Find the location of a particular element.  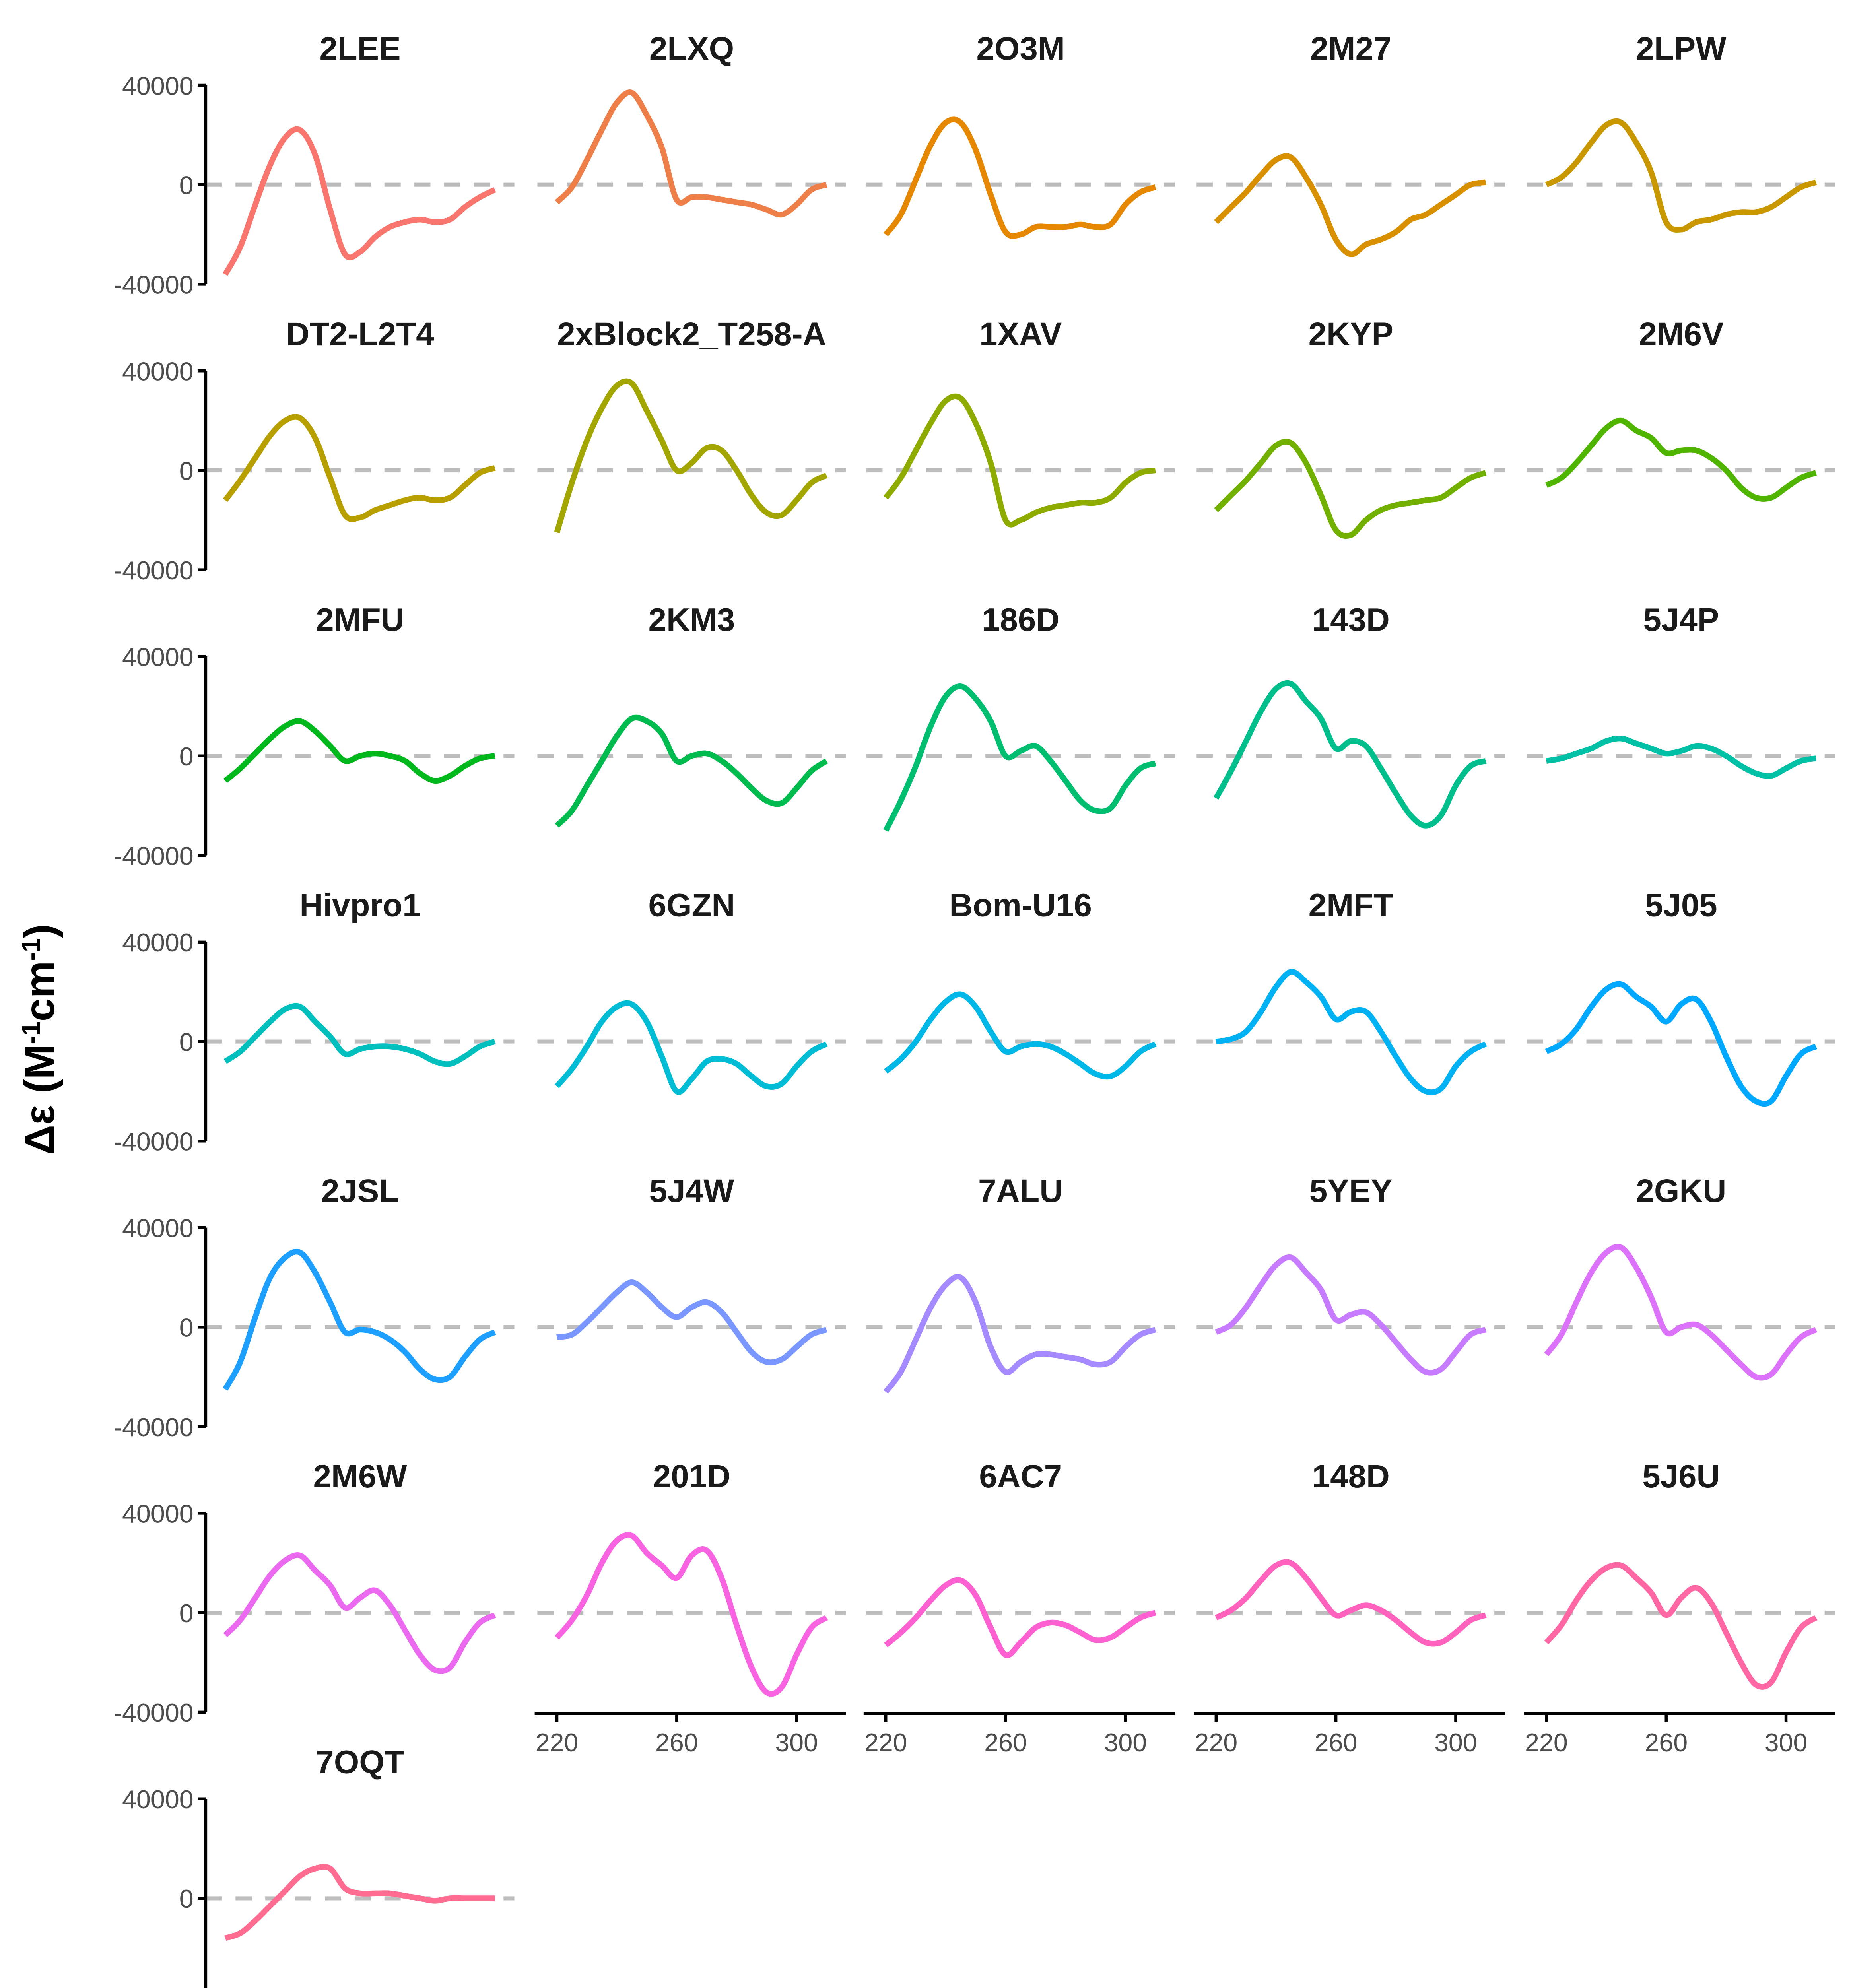

facet-panel-2MFU: 2MFU 40000 0 -40000 is located at coordinates (314, 736).